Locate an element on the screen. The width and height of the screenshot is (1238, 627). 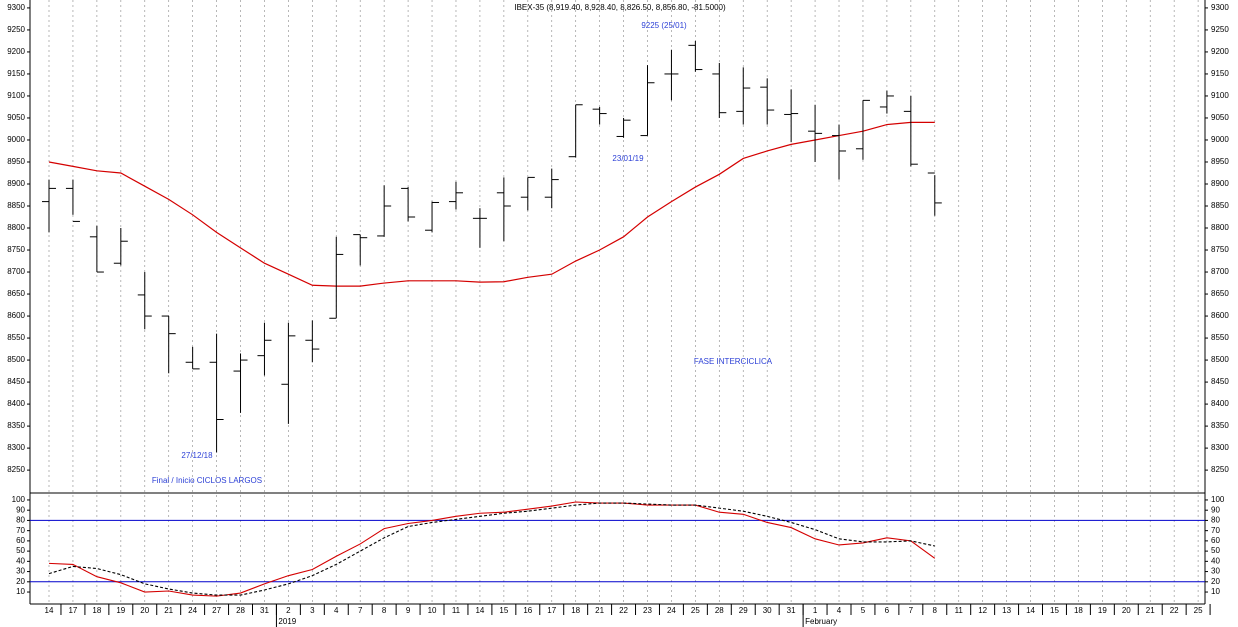
x-tick-label: 19 is located at coordinates (120, 610).